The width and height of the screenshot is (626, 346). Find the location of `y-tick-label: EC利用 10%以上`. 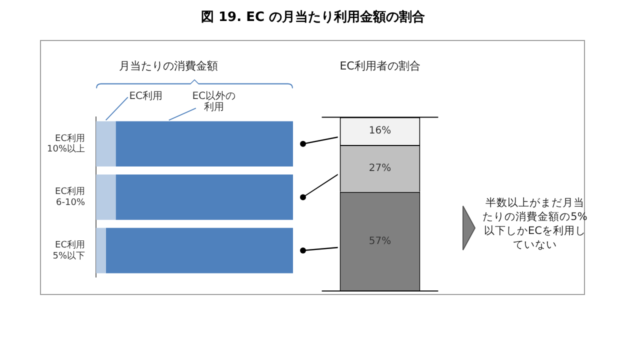

y-tick-label: EC利用 10%以上 is located at coordinates (66, 143).